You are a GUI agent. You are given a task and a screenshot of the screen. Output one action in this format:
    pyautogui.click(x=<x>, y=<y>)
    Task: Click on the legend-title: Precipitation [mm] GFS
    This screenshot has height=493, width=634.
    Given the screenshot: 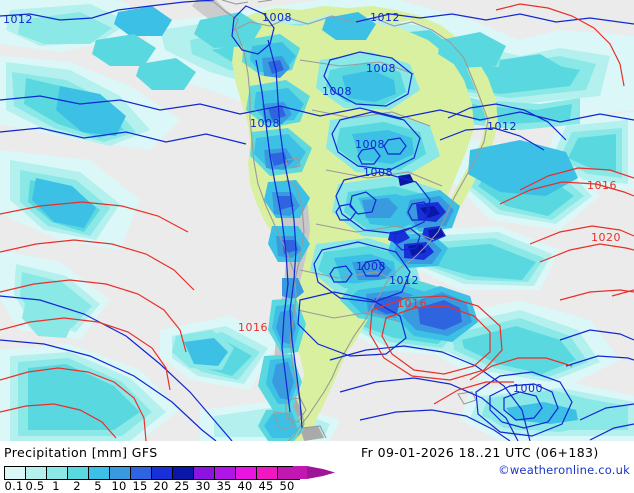 What is the action you would take?
    pyautogui.click(x=81, y=452)
    